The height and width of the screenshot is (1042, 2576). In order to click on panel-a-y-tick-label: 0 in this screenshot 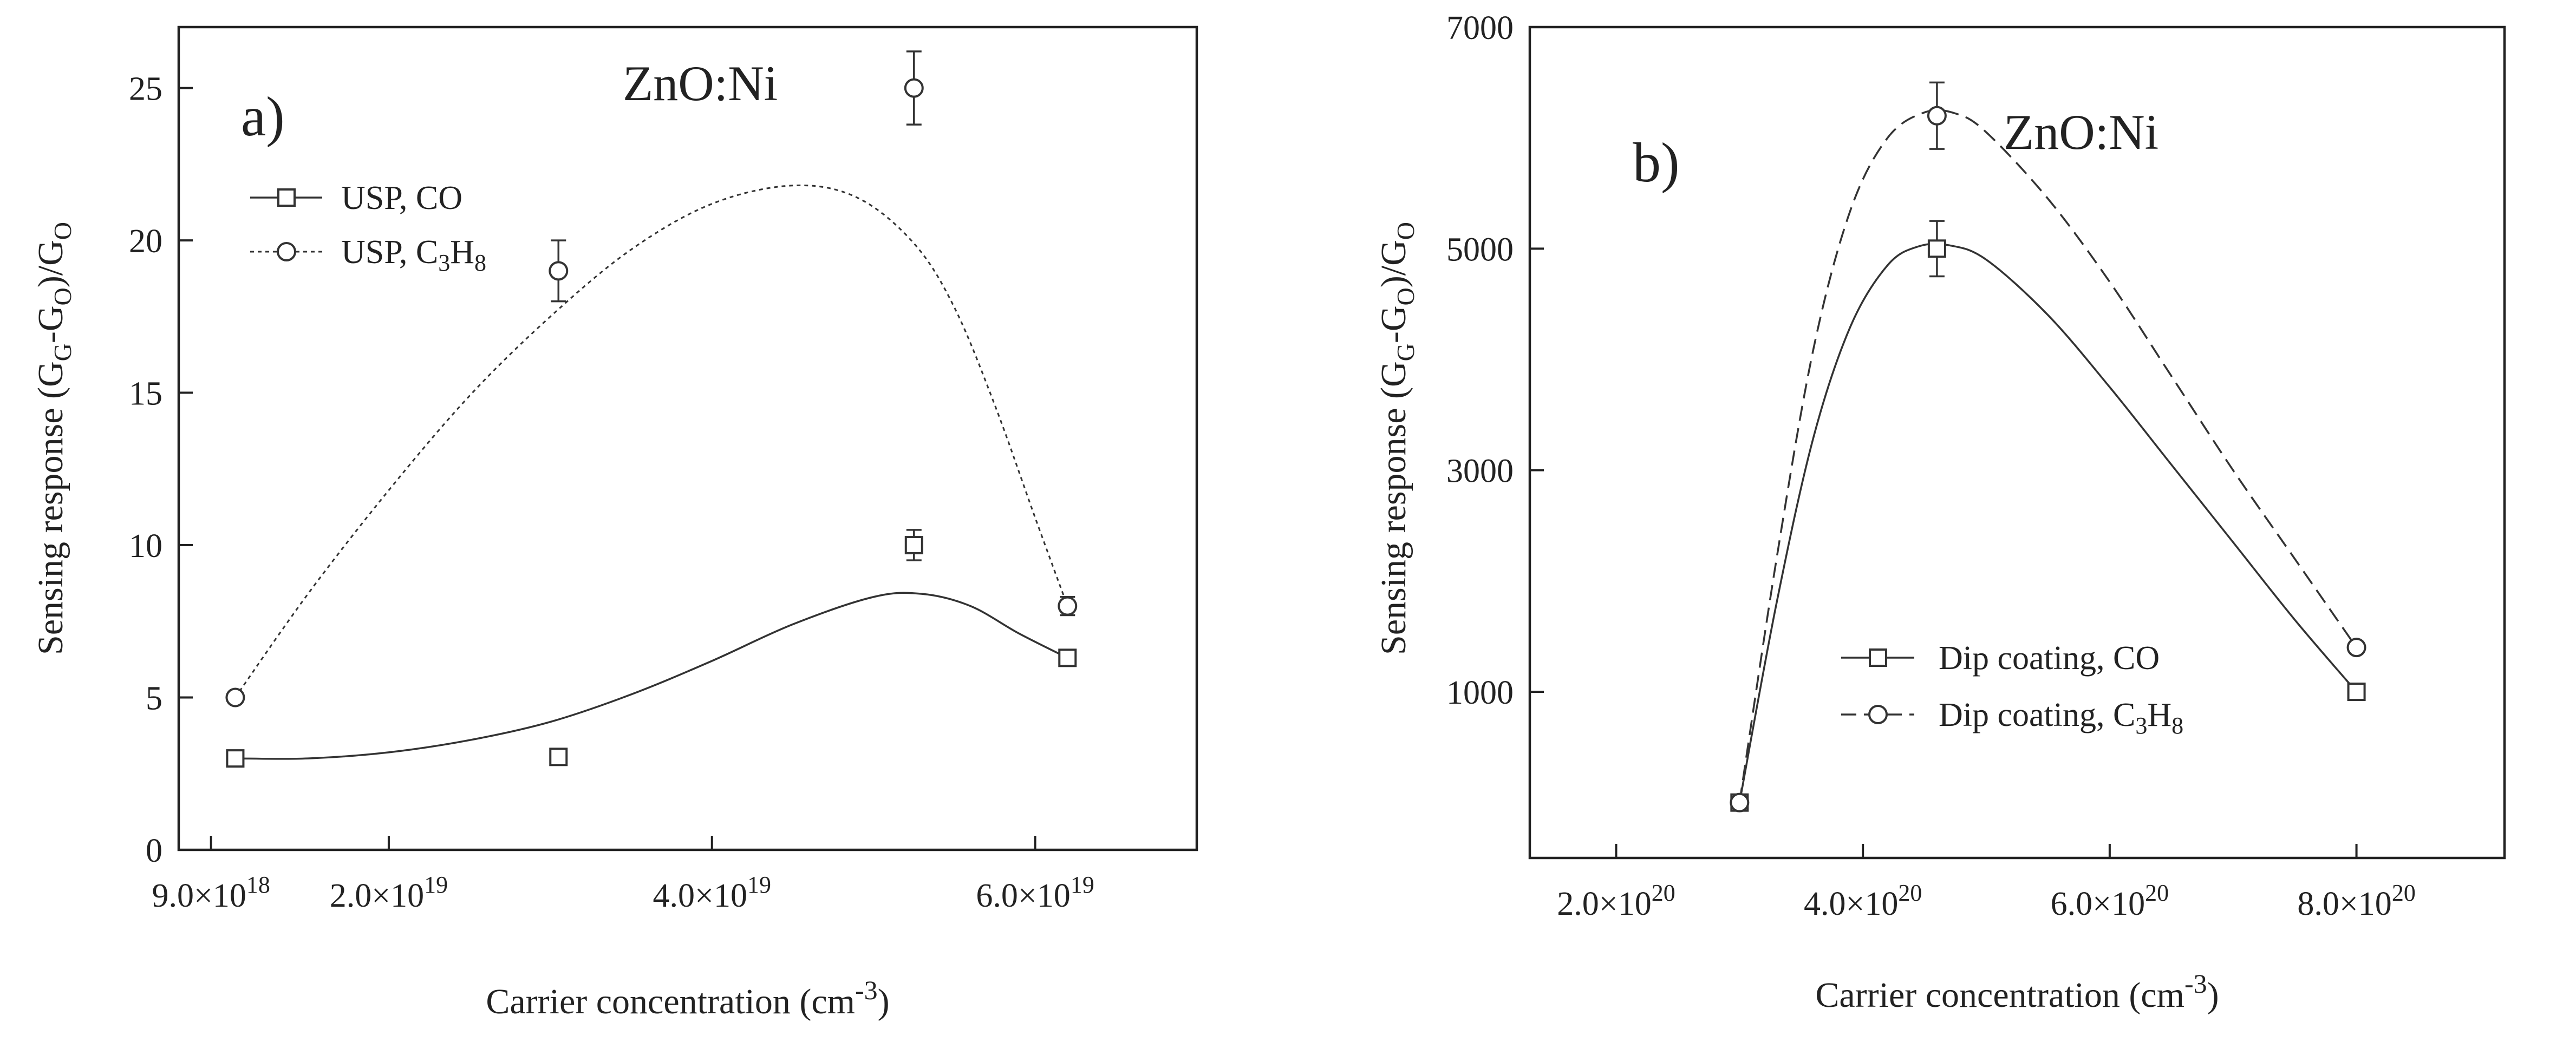, I will do `click(154, 851)`.